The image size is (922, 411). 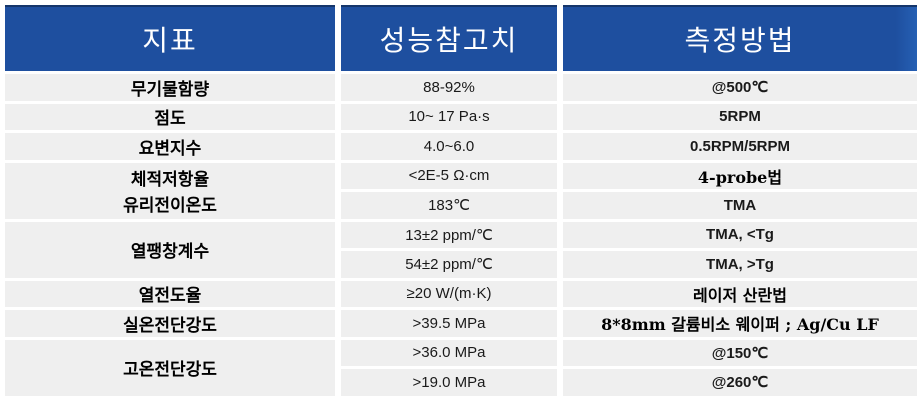 I want to click on method-cell: 레이저 산란법, so click(x=740, y=293).